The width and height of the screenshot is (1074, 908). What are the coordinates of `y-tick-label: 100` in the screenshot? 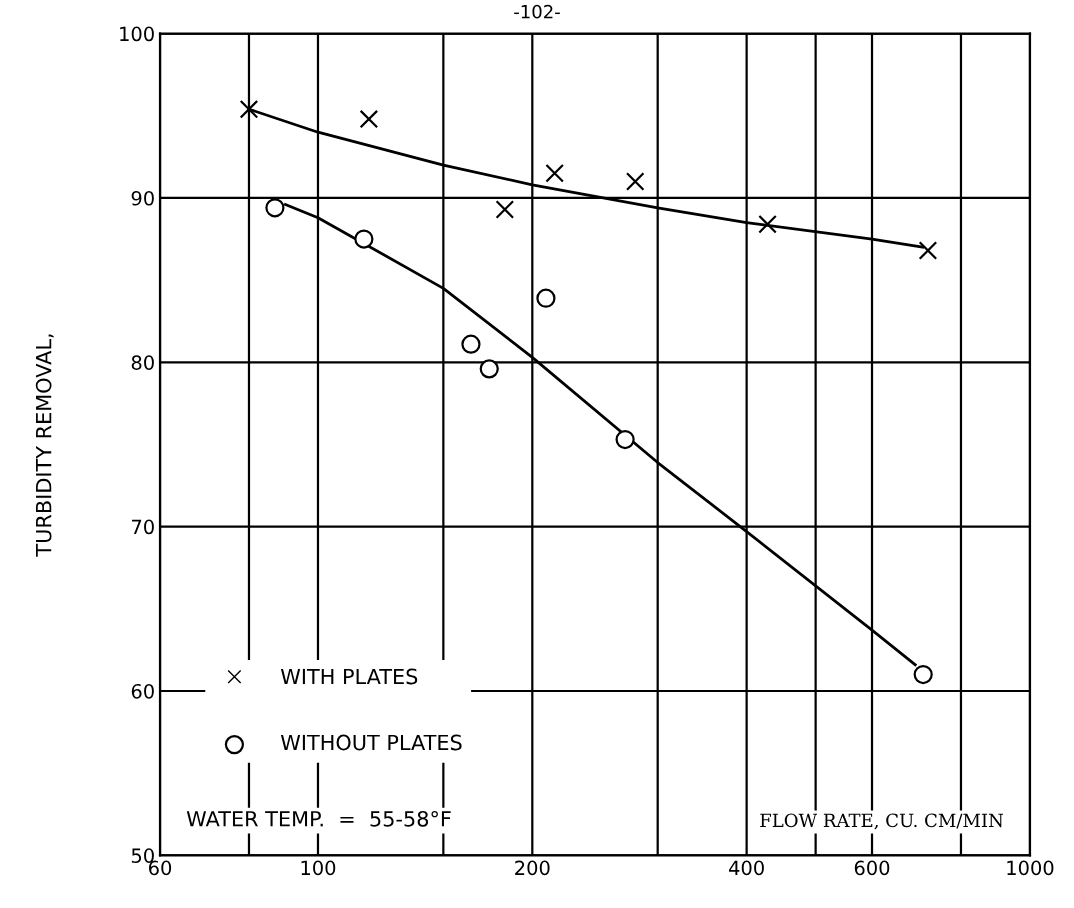 It's located at (137, 34).